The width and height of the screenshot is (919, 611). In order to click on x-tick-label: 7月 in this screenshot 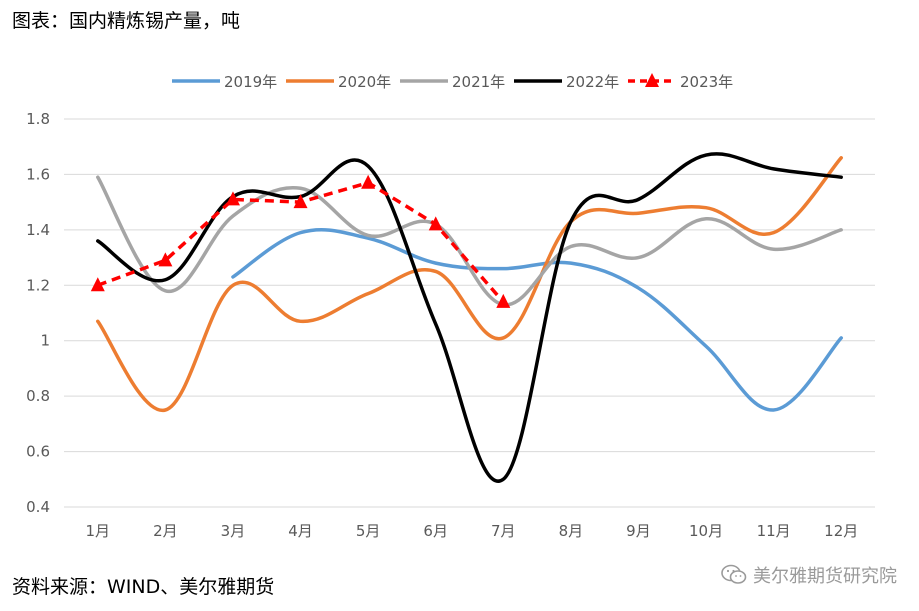, I will do `click(503, 531)`.